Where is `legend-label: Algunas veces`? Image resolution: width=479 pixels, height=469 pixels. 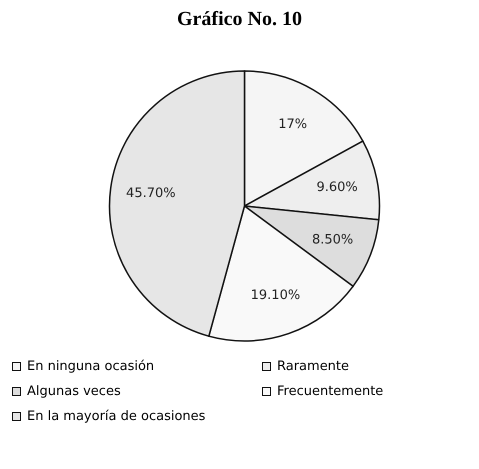 legend-label: Algunas veces is located at coordinates (74, 391).